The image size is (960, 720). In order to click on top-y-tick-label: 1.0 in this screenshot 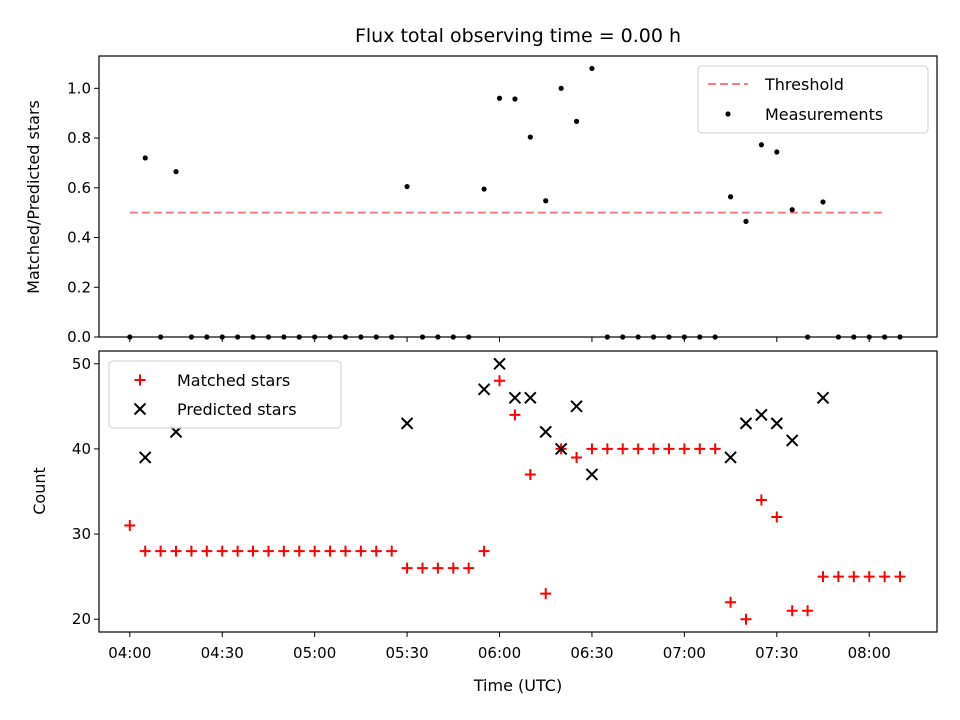, I will do `click(79, 88)`.